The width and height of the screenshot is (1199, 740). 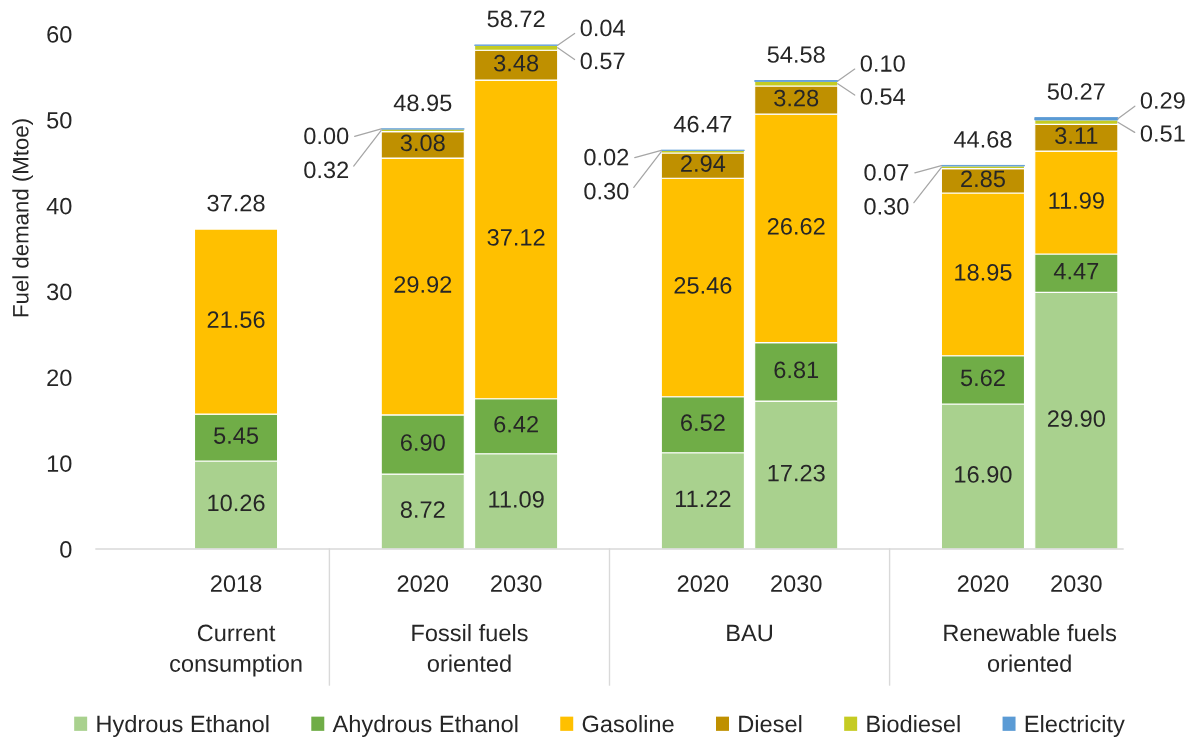 What do you see at coordinates (183, 726) in the screenshot?
I see `legend-label: Hydrous Ethanol` at bounding box center [183, 726].